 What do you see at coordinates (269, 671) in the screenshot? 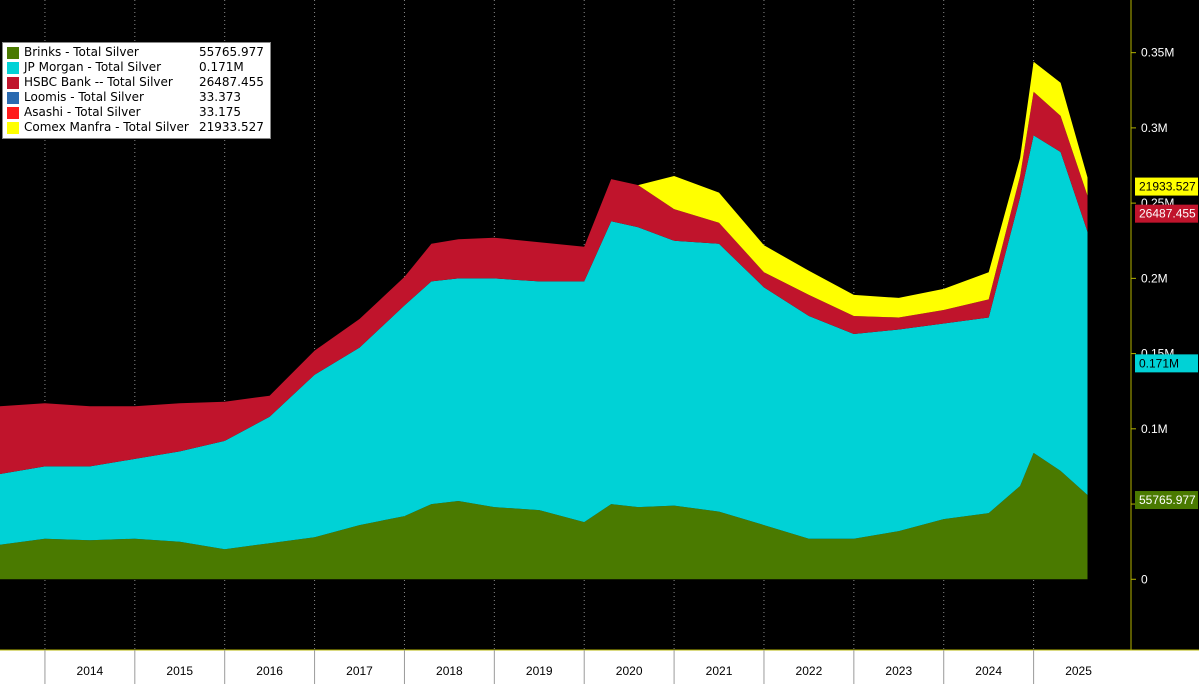
I see `x-tick-label: 2016` at bounding box center [269, 671].